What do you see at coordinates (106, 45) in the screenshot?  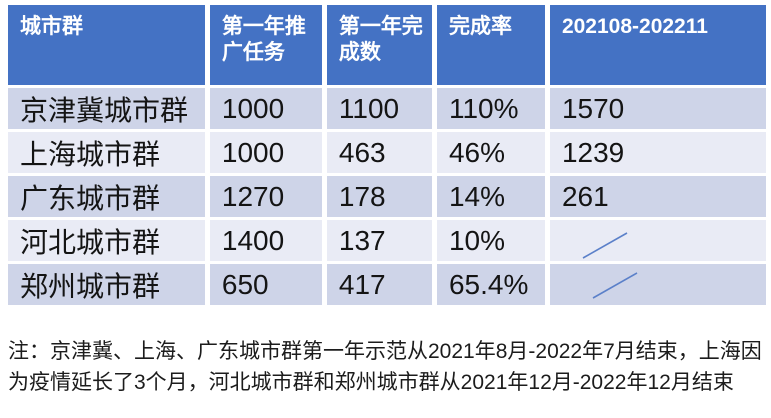 I see `column-header-cluster: 城市群` at bounding box center [106, 45].